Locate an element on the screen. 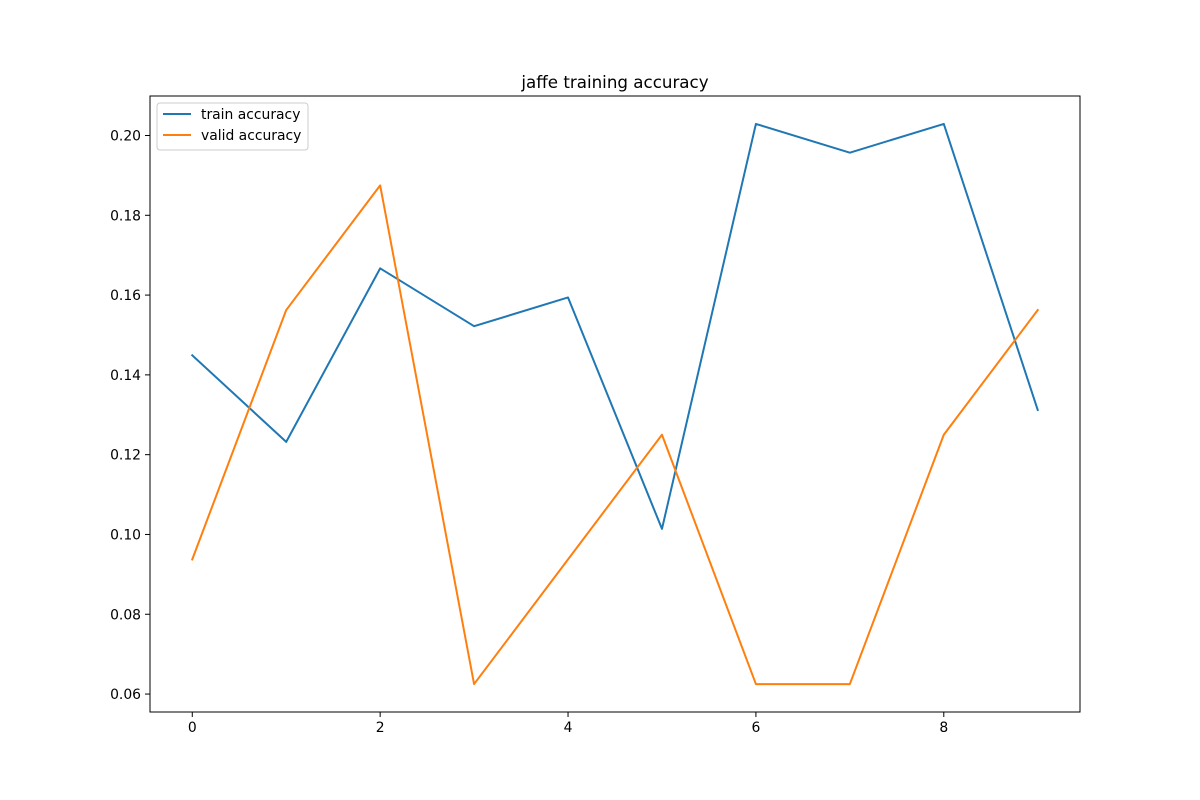  legend-box is located at coordinates (232, 126).